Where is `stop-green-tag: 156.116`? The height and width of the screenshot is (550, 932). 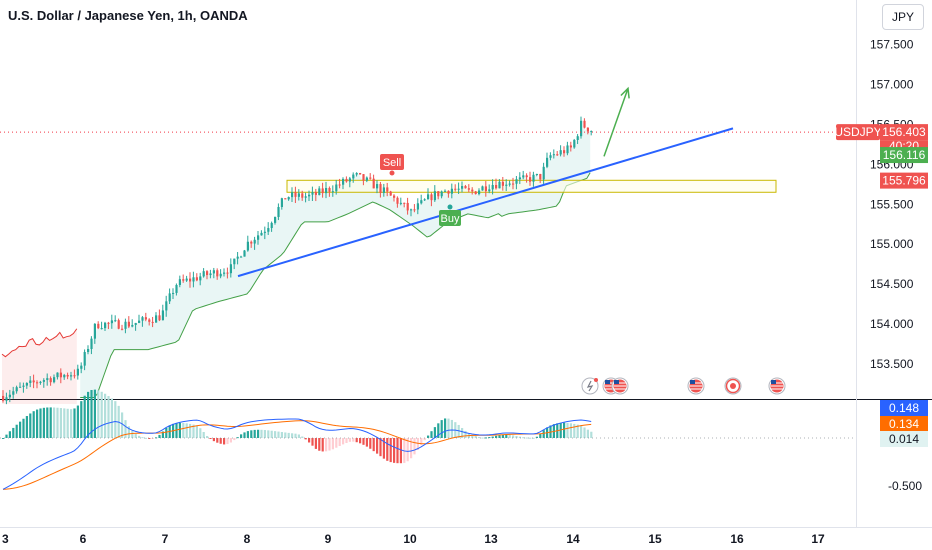
stop-green-tag: 156.116 is located at coordinates (904, 155).